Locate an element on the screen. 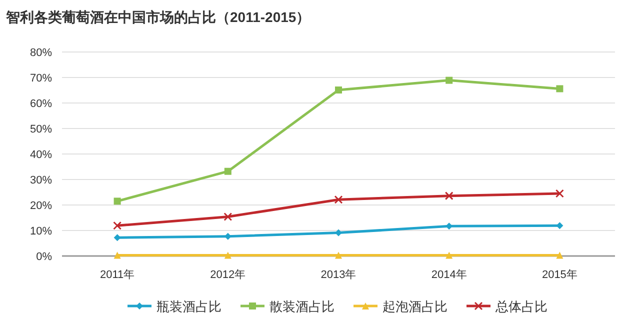 The width and height of the screenshot is (640, 320). y-tick-label: 10% is located at coordinates (41, 232).